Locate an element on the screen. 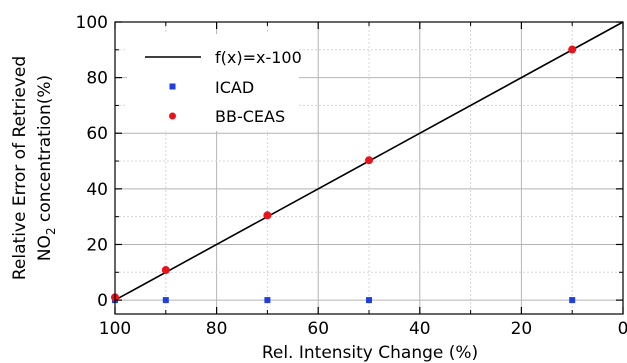 This screenshot has width=627, height=363. y-tick-label: 60 is located at coordinates (97, 134).